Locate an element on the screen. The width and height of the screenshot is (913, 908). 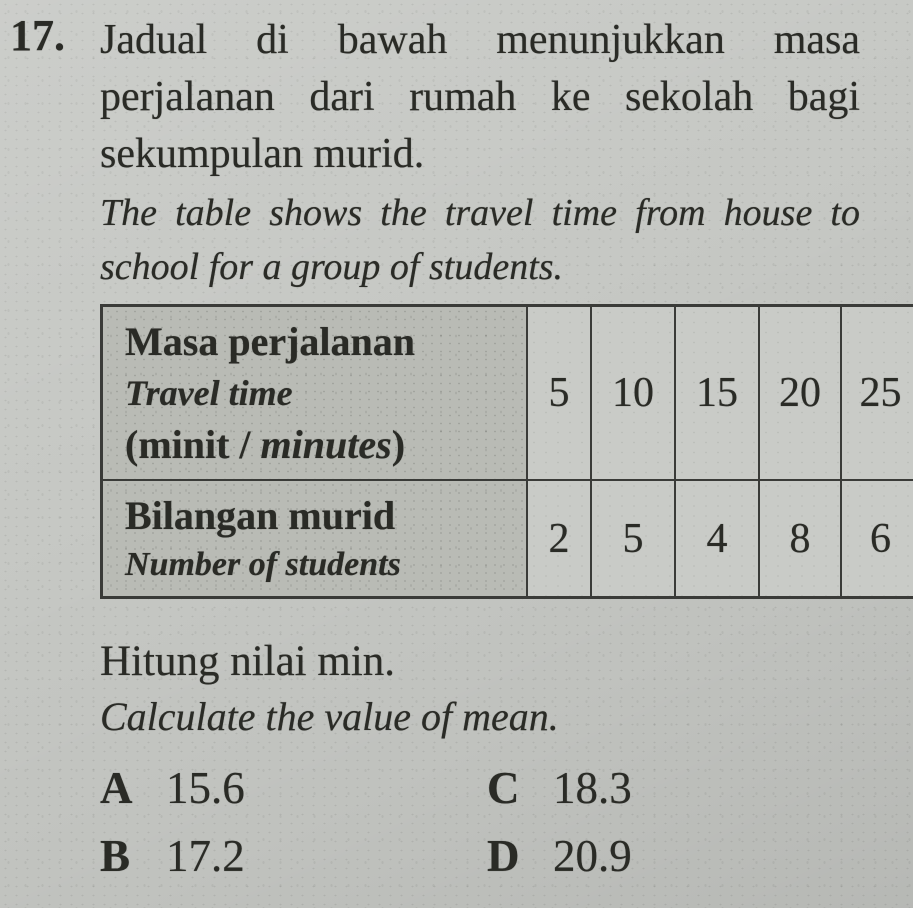
header-label-malay: Masa perjalanan is located at coordinates (270, 341).